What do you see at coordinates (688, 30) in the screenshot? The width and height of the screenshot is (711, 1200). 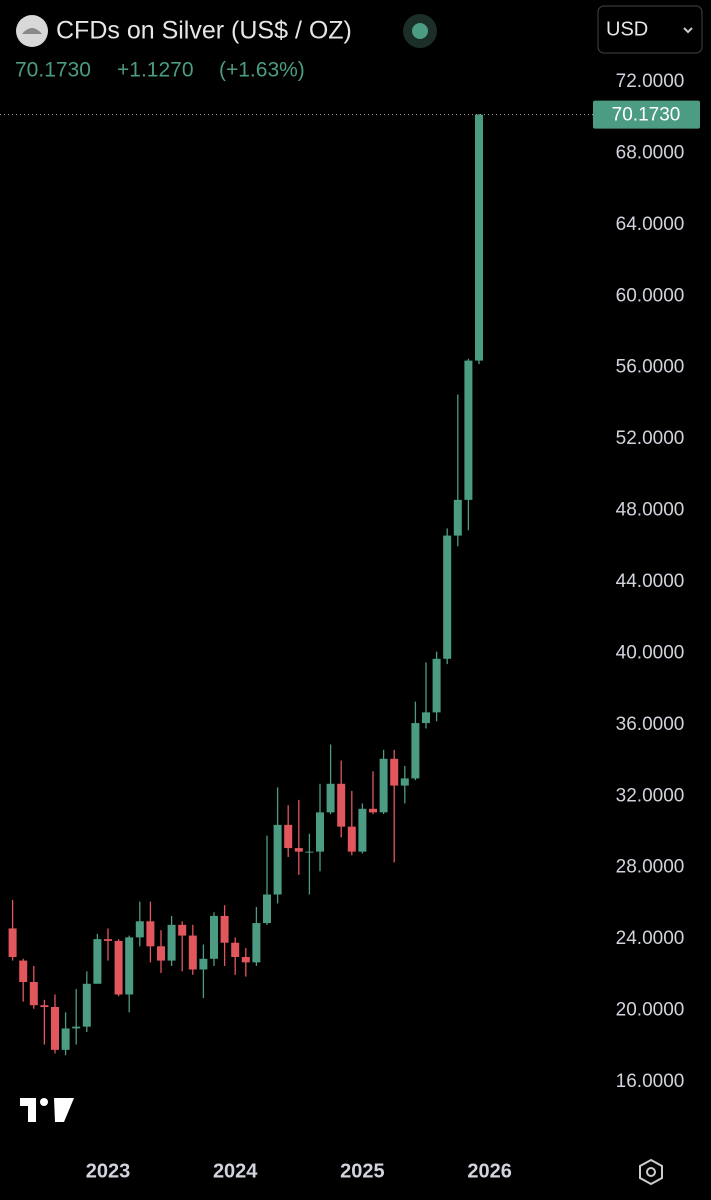 I see `dropdown-arrow` at bounding box center [688, 30].